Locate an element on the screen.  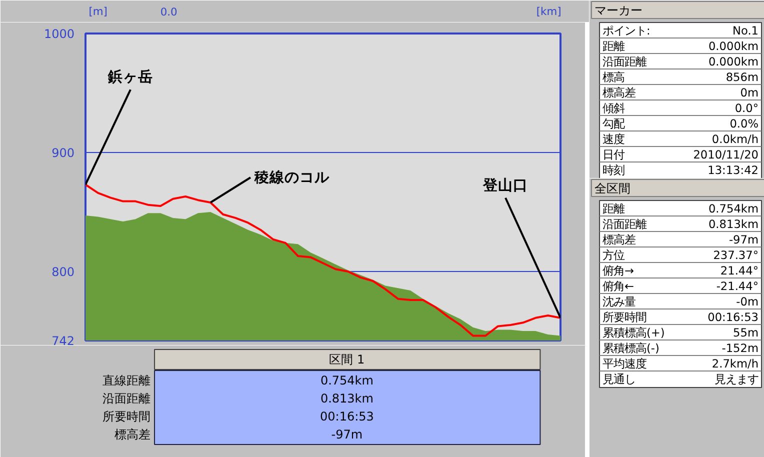
text: 沈み量 is located at coordinates (619, 301).